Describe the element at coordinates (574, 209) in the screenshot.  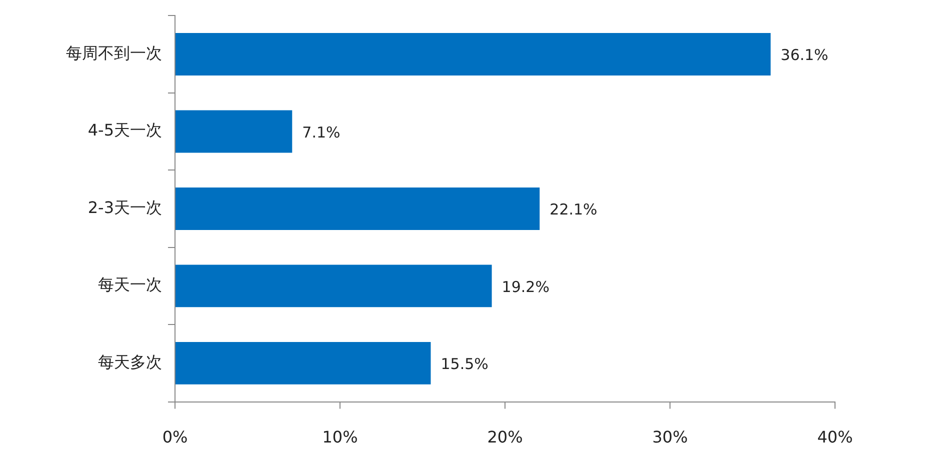
I see `data-label: 22.1%` at that location.